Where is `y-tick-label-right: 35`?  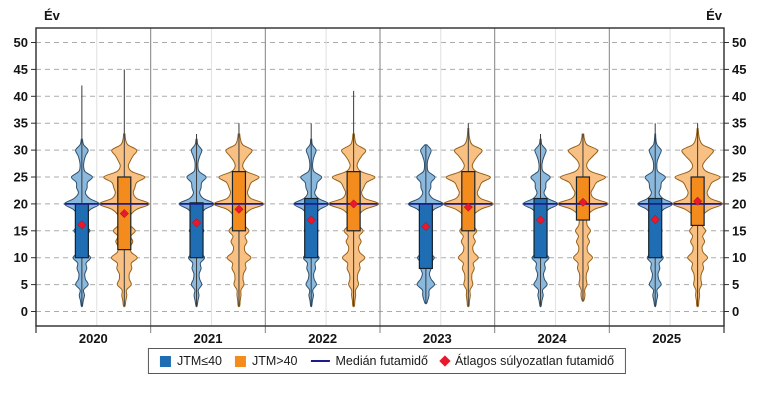
y-tick-label-right: 35 is located at coordinates (739, 123).